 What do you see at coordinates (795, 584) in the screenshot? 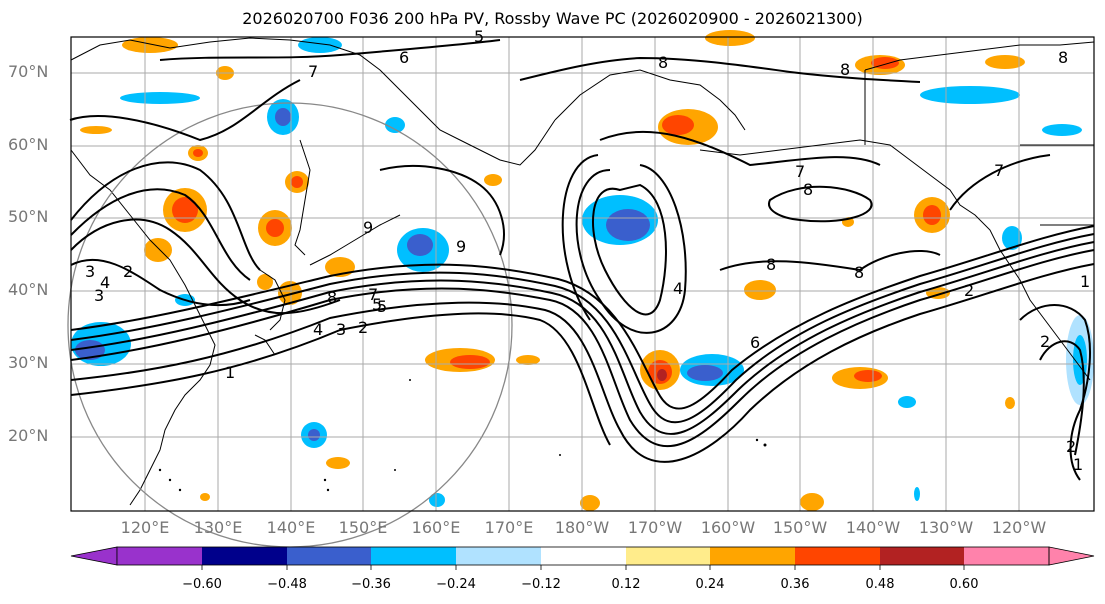
I see `colorbar-tick-label: 0.36` at bounding box center [795, 584].